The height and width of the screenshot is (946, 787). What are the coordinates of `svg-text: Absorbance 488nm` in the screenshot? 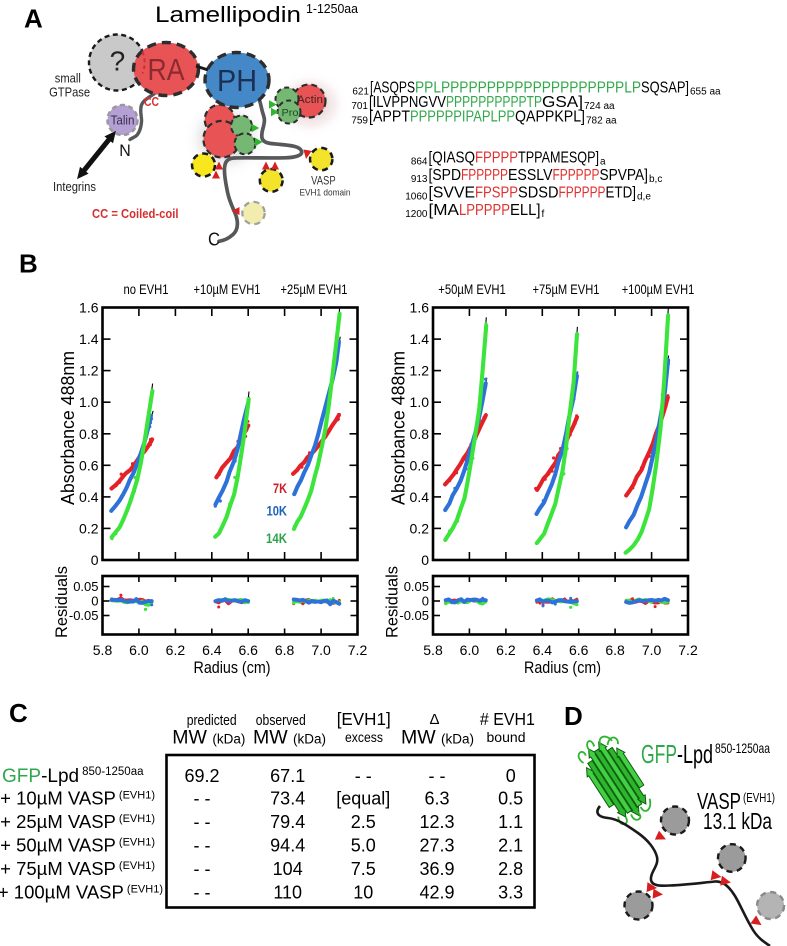 It's located at (399, 428).